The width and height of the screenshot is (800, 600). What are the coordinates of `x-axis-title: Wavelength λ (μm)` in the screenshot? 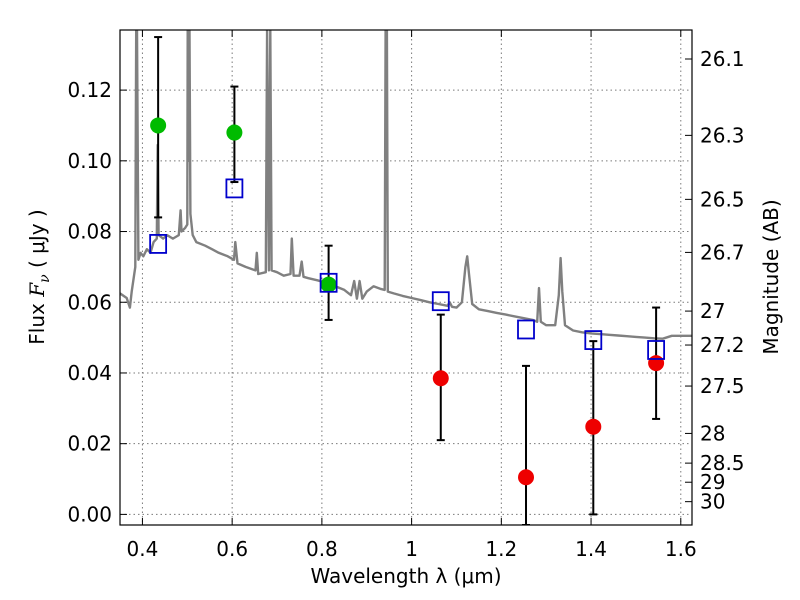 It's located at (405, 576).